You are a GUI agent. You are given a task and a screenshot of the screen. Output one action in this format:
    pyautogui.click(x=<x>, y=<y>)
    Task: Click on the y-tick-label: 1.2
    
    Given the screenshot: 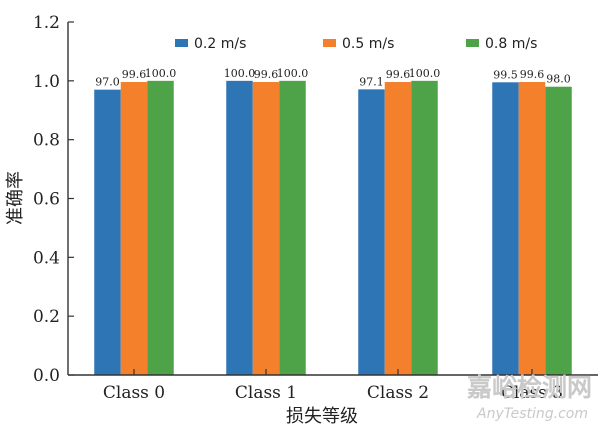 What is the action you would take?
    pyautogui.click(x=46, y=23)
    